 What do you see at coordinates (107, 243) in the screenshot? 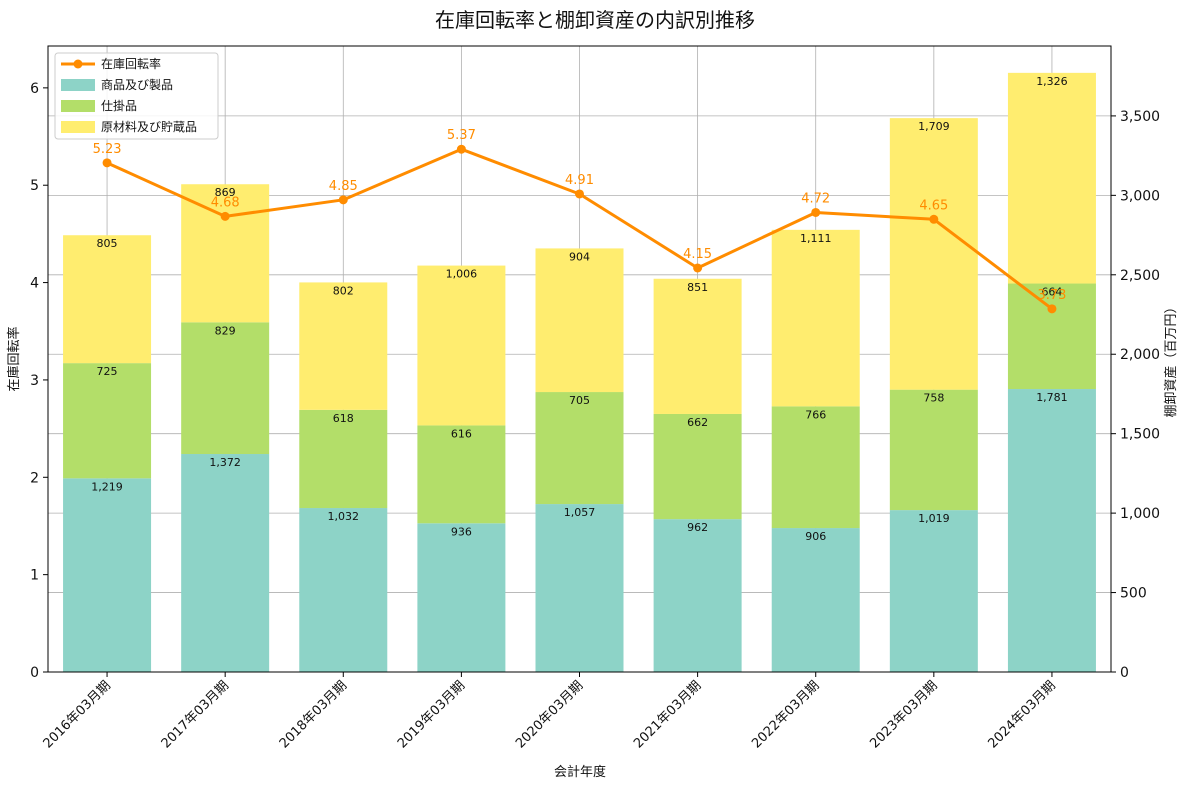
I see `bar-value-label: 805` at bounding box center [107, 243].